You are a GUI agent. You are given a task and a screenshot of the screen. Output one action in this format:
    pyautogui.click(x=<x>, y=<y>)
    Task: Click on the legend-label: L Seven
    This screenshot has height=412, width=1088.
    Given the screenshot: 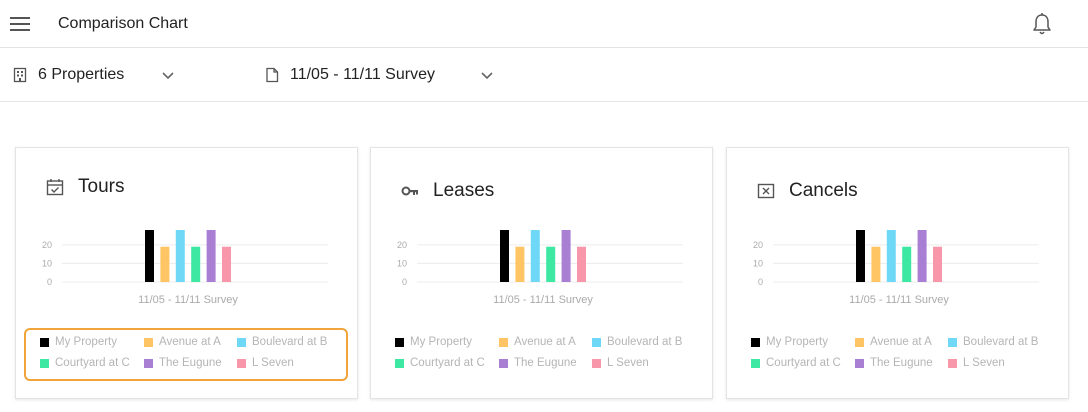 What is the action you would take?
    pyautogui.click(x=984, y=363)
    